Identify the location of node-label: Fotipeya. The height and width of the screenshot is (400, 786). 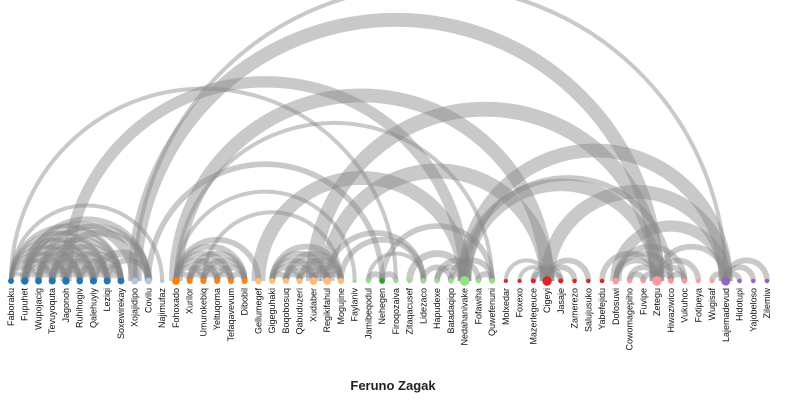
(698, 305).